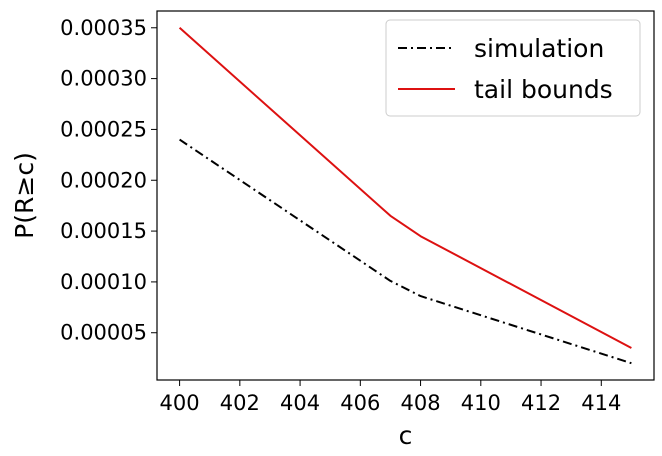 The width and height of the screenshot is (662, 456). What do you see at coordinates (240, 403) in the screenshot?
I see `x-tick-label: 402` at bounding box center [240, 403].